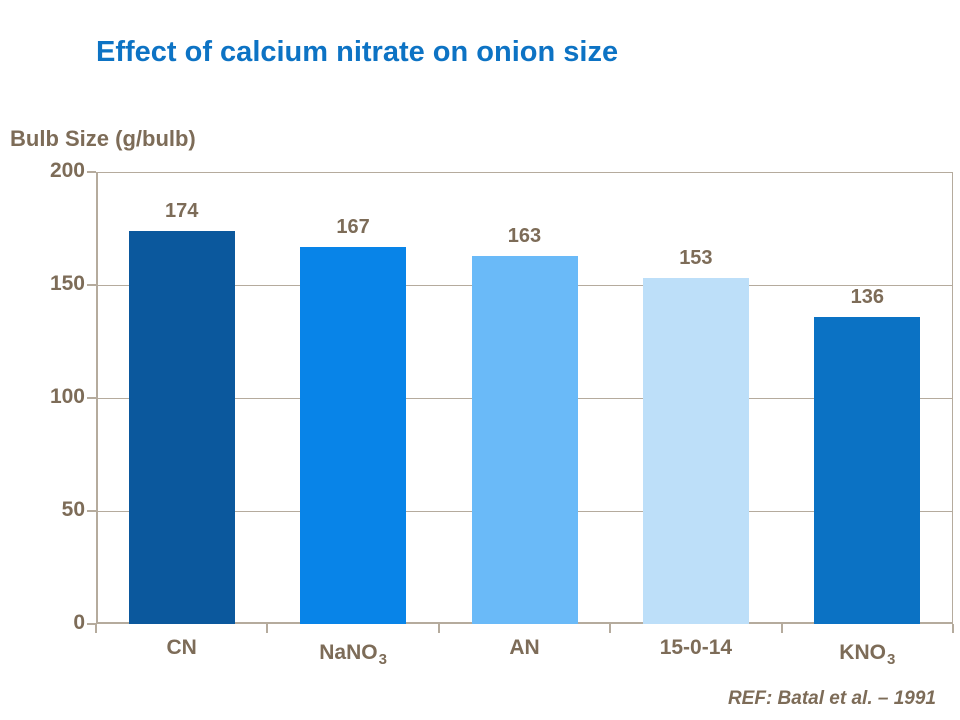 The image size is (960, 720). What do you see at coordinates (696, 258) in the screenshot?
I see `value-label-15-0-14: 153` at bounding box center [696, 258].